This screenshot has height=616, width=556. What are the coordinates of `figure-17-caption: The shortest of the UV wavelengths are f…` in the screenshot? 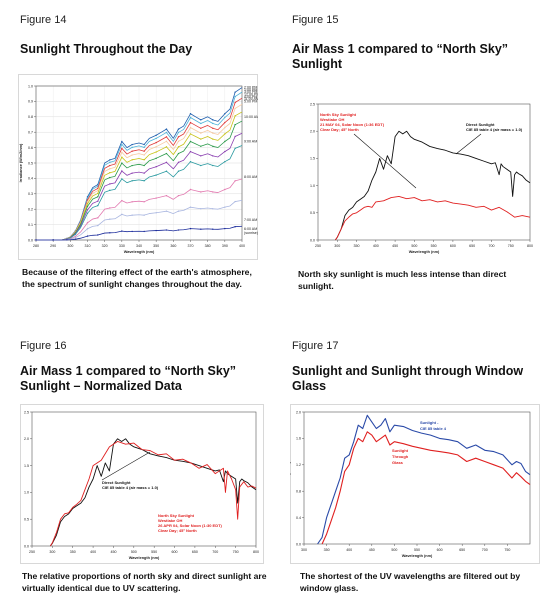 It's located at (410, 582).